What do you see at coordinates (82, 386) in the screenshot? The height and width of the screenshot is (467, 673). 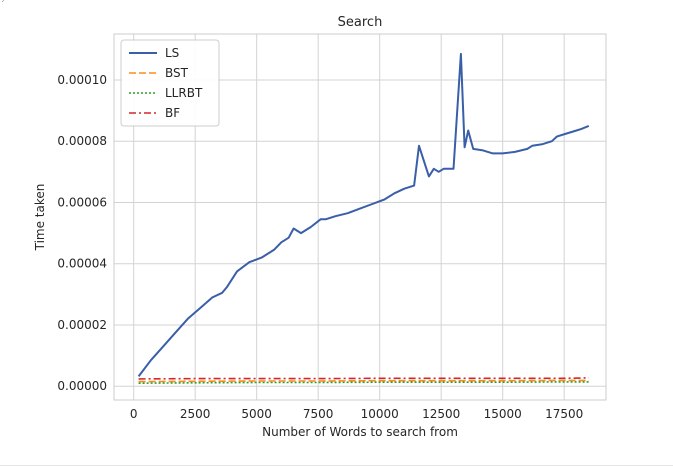 I see `y-tick-label: 0.00000` at bounding box center [82, 386].